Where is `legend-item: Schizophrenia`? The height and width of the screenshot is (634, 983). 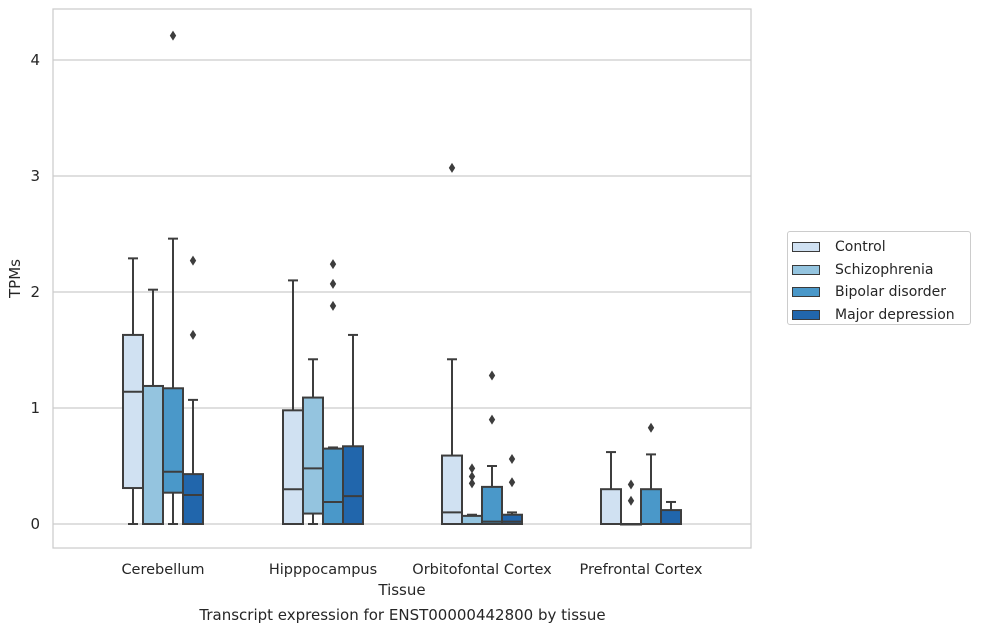 legend-item: Schizophrenia is located at coordinates (881, 270).